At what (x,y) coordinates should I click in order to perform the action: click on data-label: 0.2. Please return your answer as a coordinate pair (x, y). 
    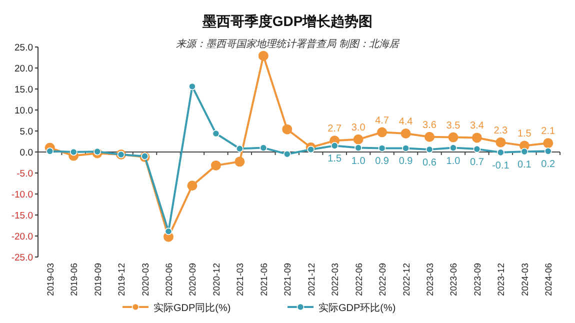
    Looking at the image, I should click on (548, 164).